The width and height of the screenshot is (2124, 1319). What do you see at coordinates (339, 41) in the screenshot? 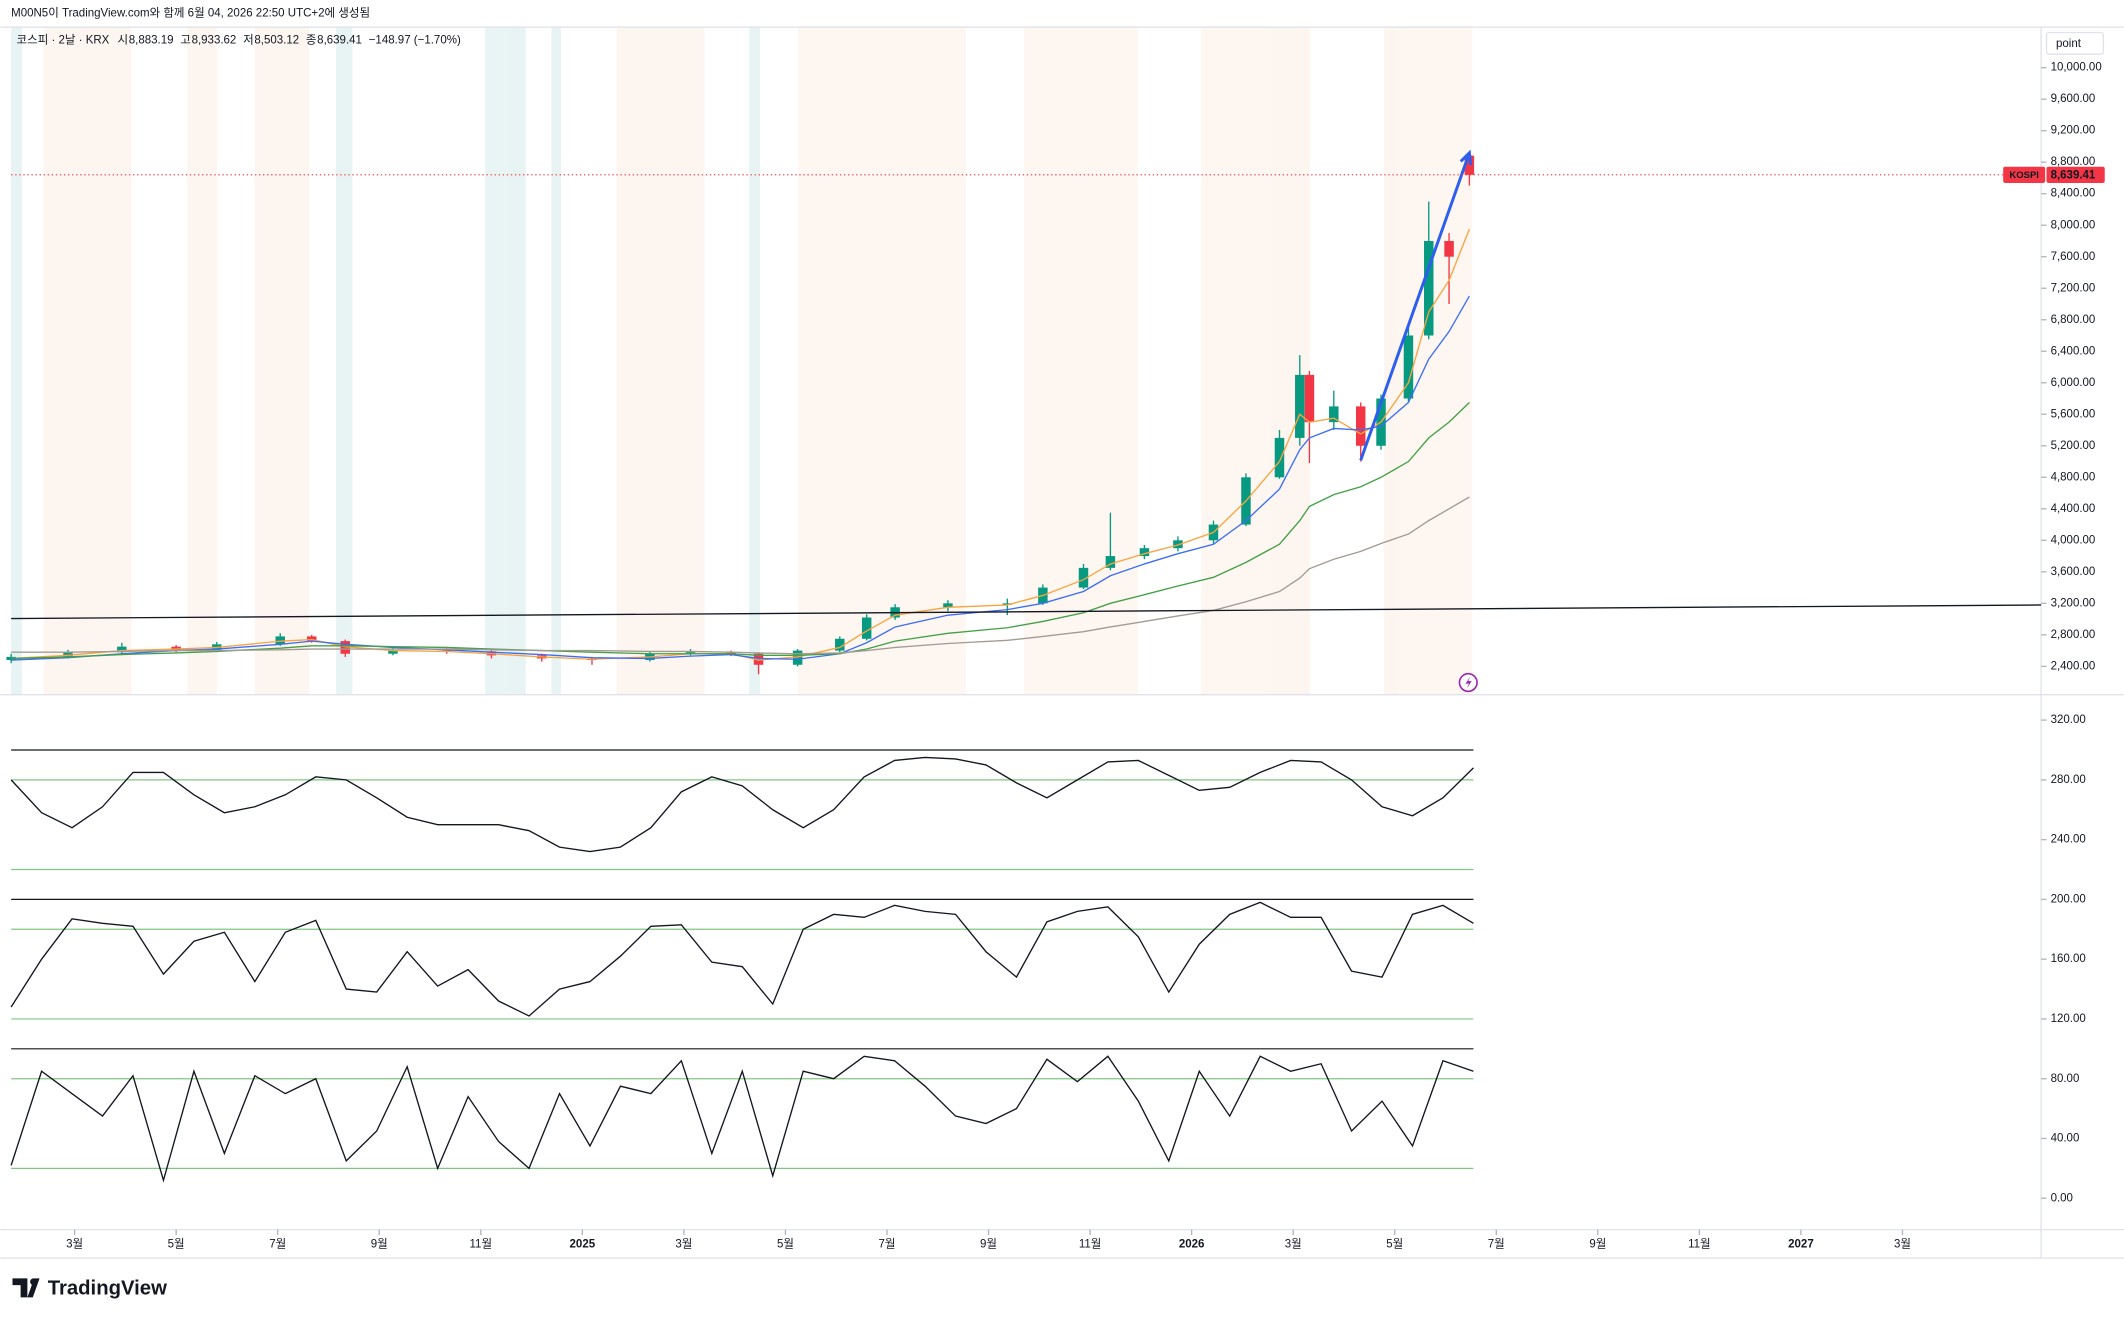
I see `legend-value: 8,639.41` at bounding box center [339, 41].